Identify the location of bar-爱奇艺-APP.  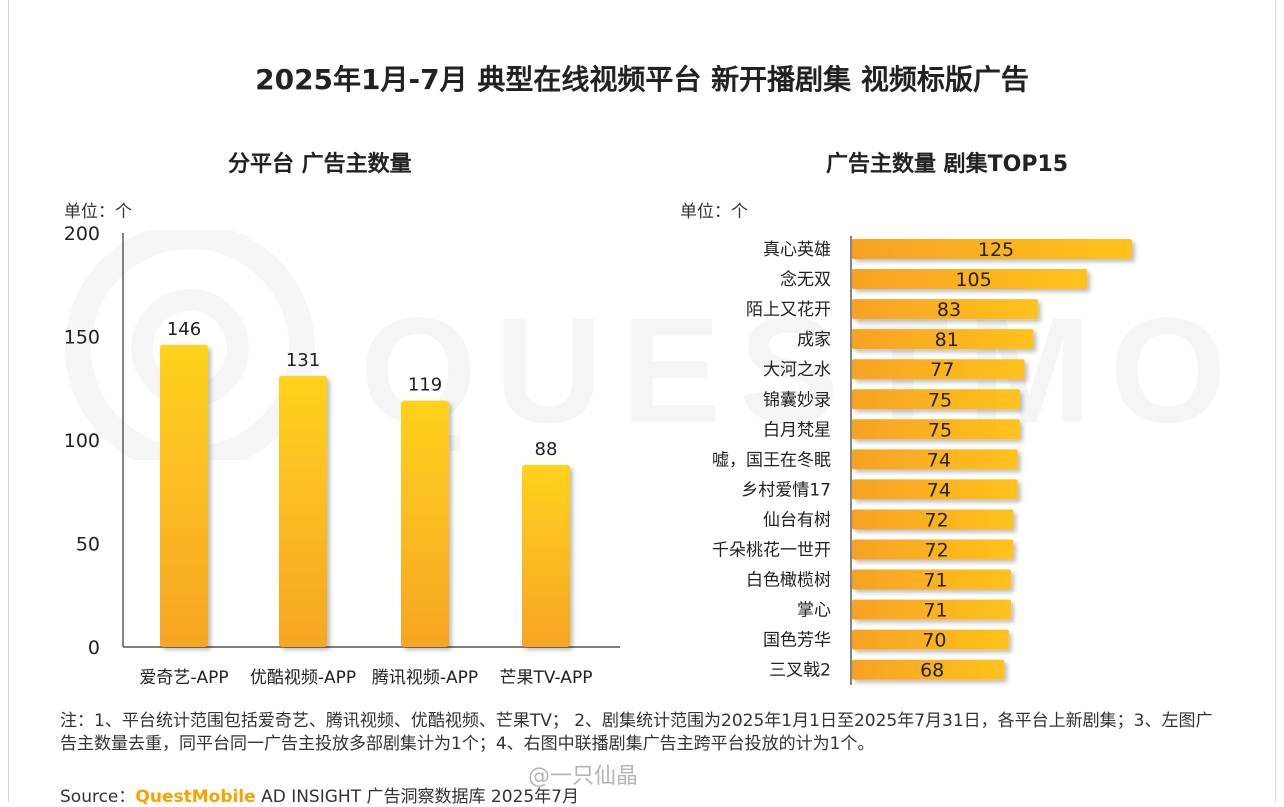
(184, 495).